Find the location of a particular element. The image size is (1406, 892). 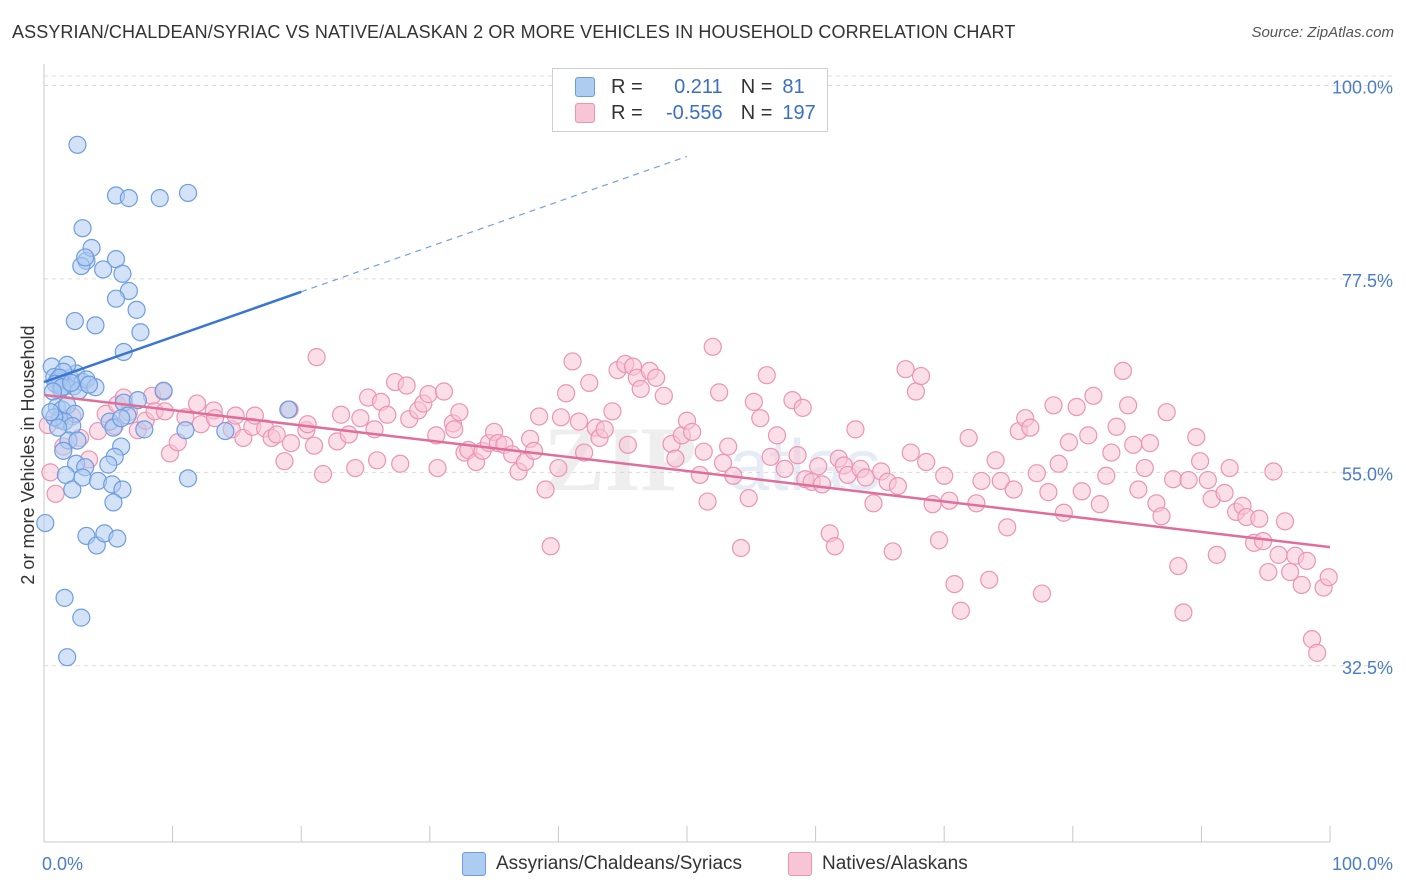

y-tick-label: 100.0% is located at coordinates (1362, 87).